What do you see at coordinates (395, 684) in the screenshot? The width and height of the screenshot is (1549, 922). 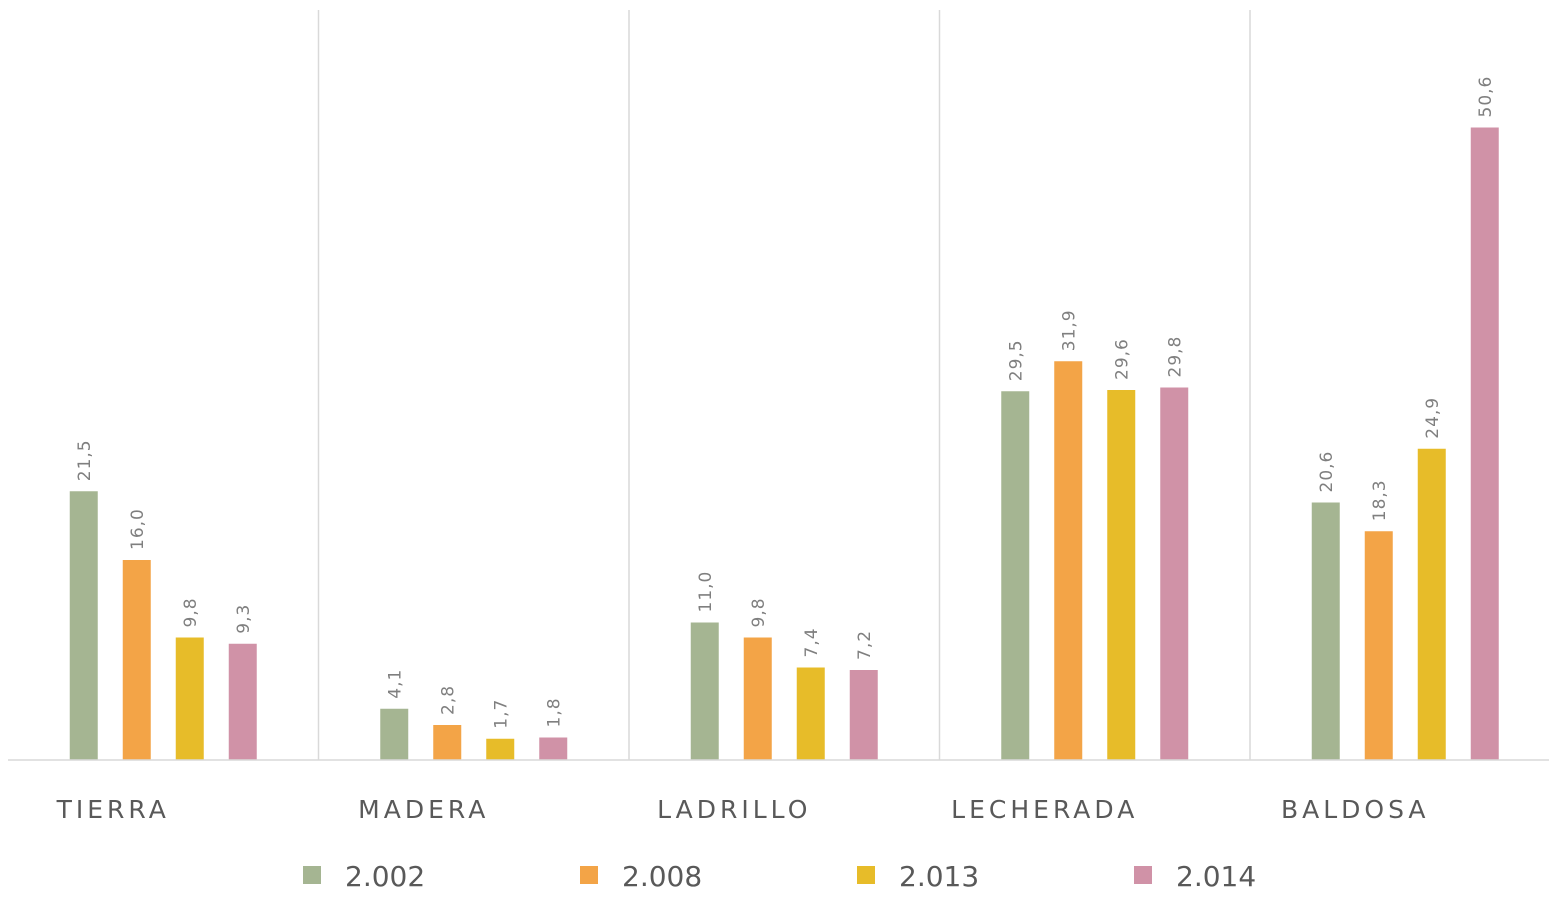 I see `data-label: 4,1` at bounding box center [395, 684].